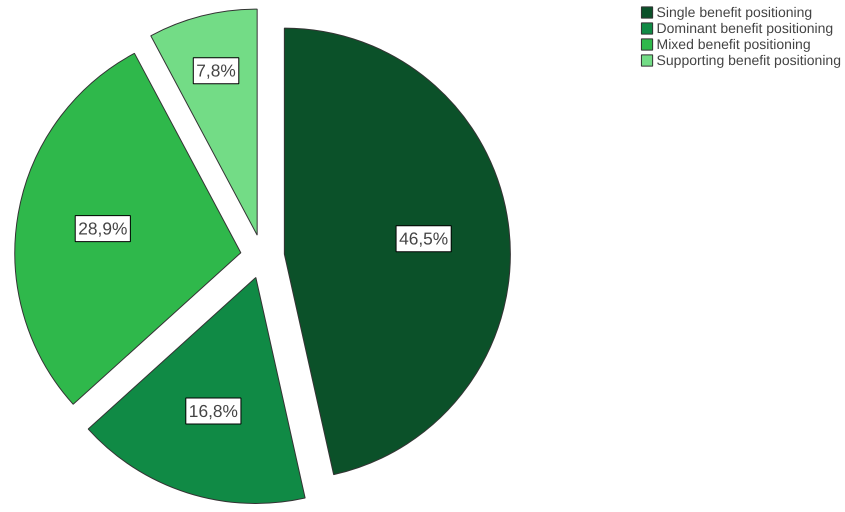 This screenshot has height=512, width=845. I want to click on data-label: 46,5%, so click(423, 238).